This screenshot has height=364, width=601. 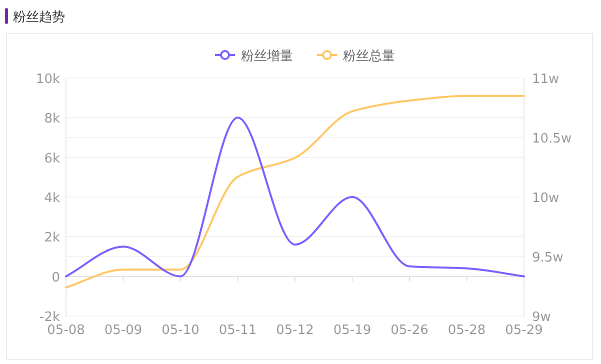 I want to click on y2-tick-label: 10w, so click(x=546, y=198).